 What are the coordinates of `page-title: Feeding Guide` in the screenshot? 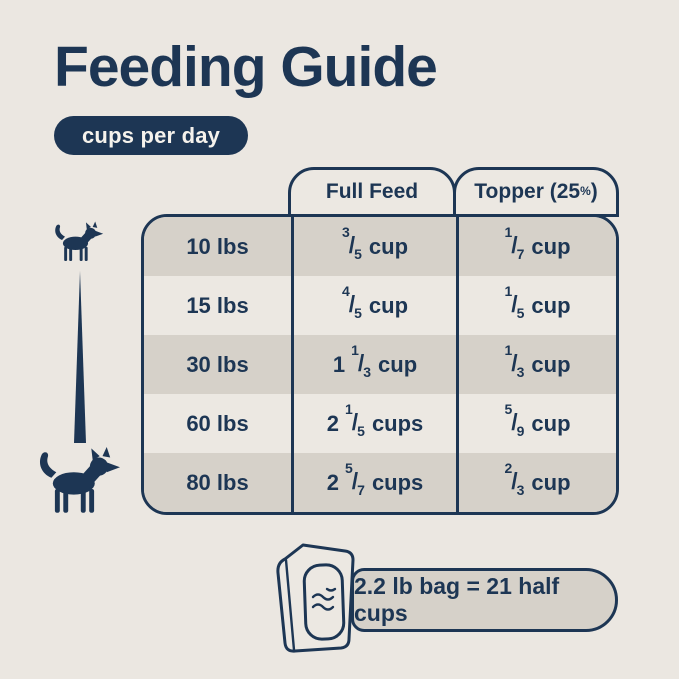 It's located at (246, 67).